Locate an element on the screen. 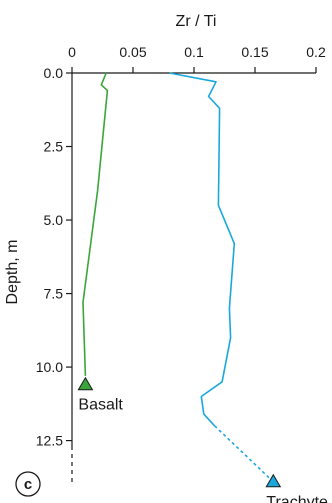 The image size is (332, 503). y-tick-label: 12.5 is located at coordinates (49, 441).